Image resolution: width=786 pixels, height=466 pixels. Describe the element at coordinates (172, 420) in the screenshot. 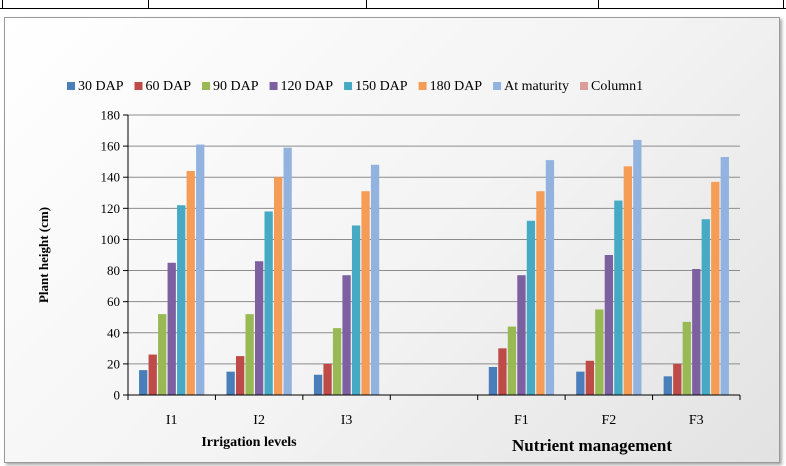

I see `x-tick-label-i1: I1` at that location.